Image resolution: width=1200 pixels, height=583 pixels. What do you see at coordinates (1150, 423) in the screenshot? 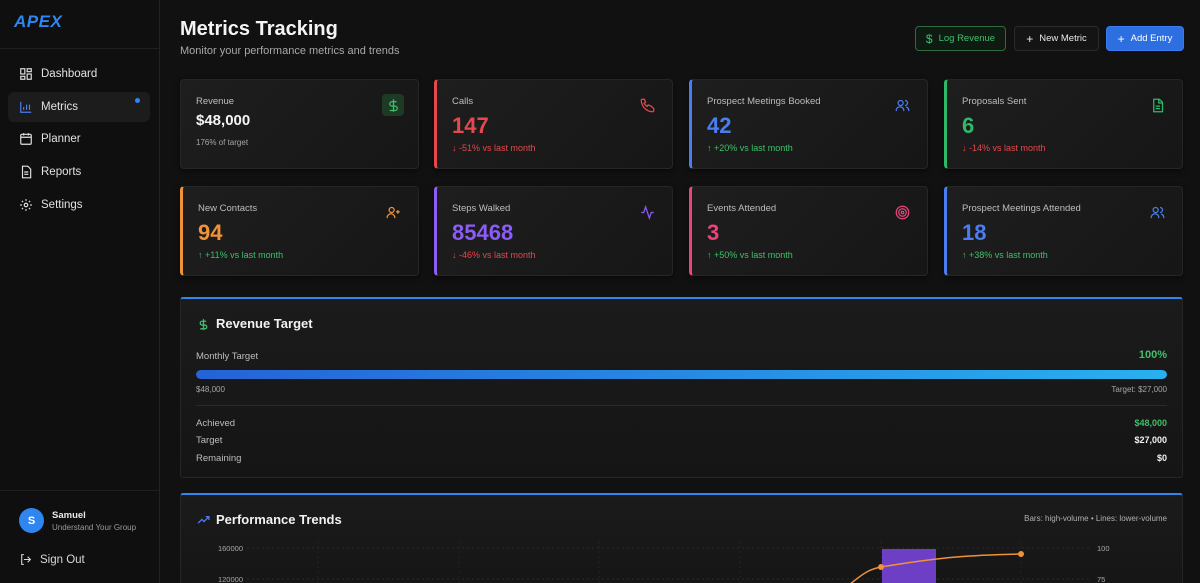
I see `row-value: $48,000` at bounding box center [1150, 423].